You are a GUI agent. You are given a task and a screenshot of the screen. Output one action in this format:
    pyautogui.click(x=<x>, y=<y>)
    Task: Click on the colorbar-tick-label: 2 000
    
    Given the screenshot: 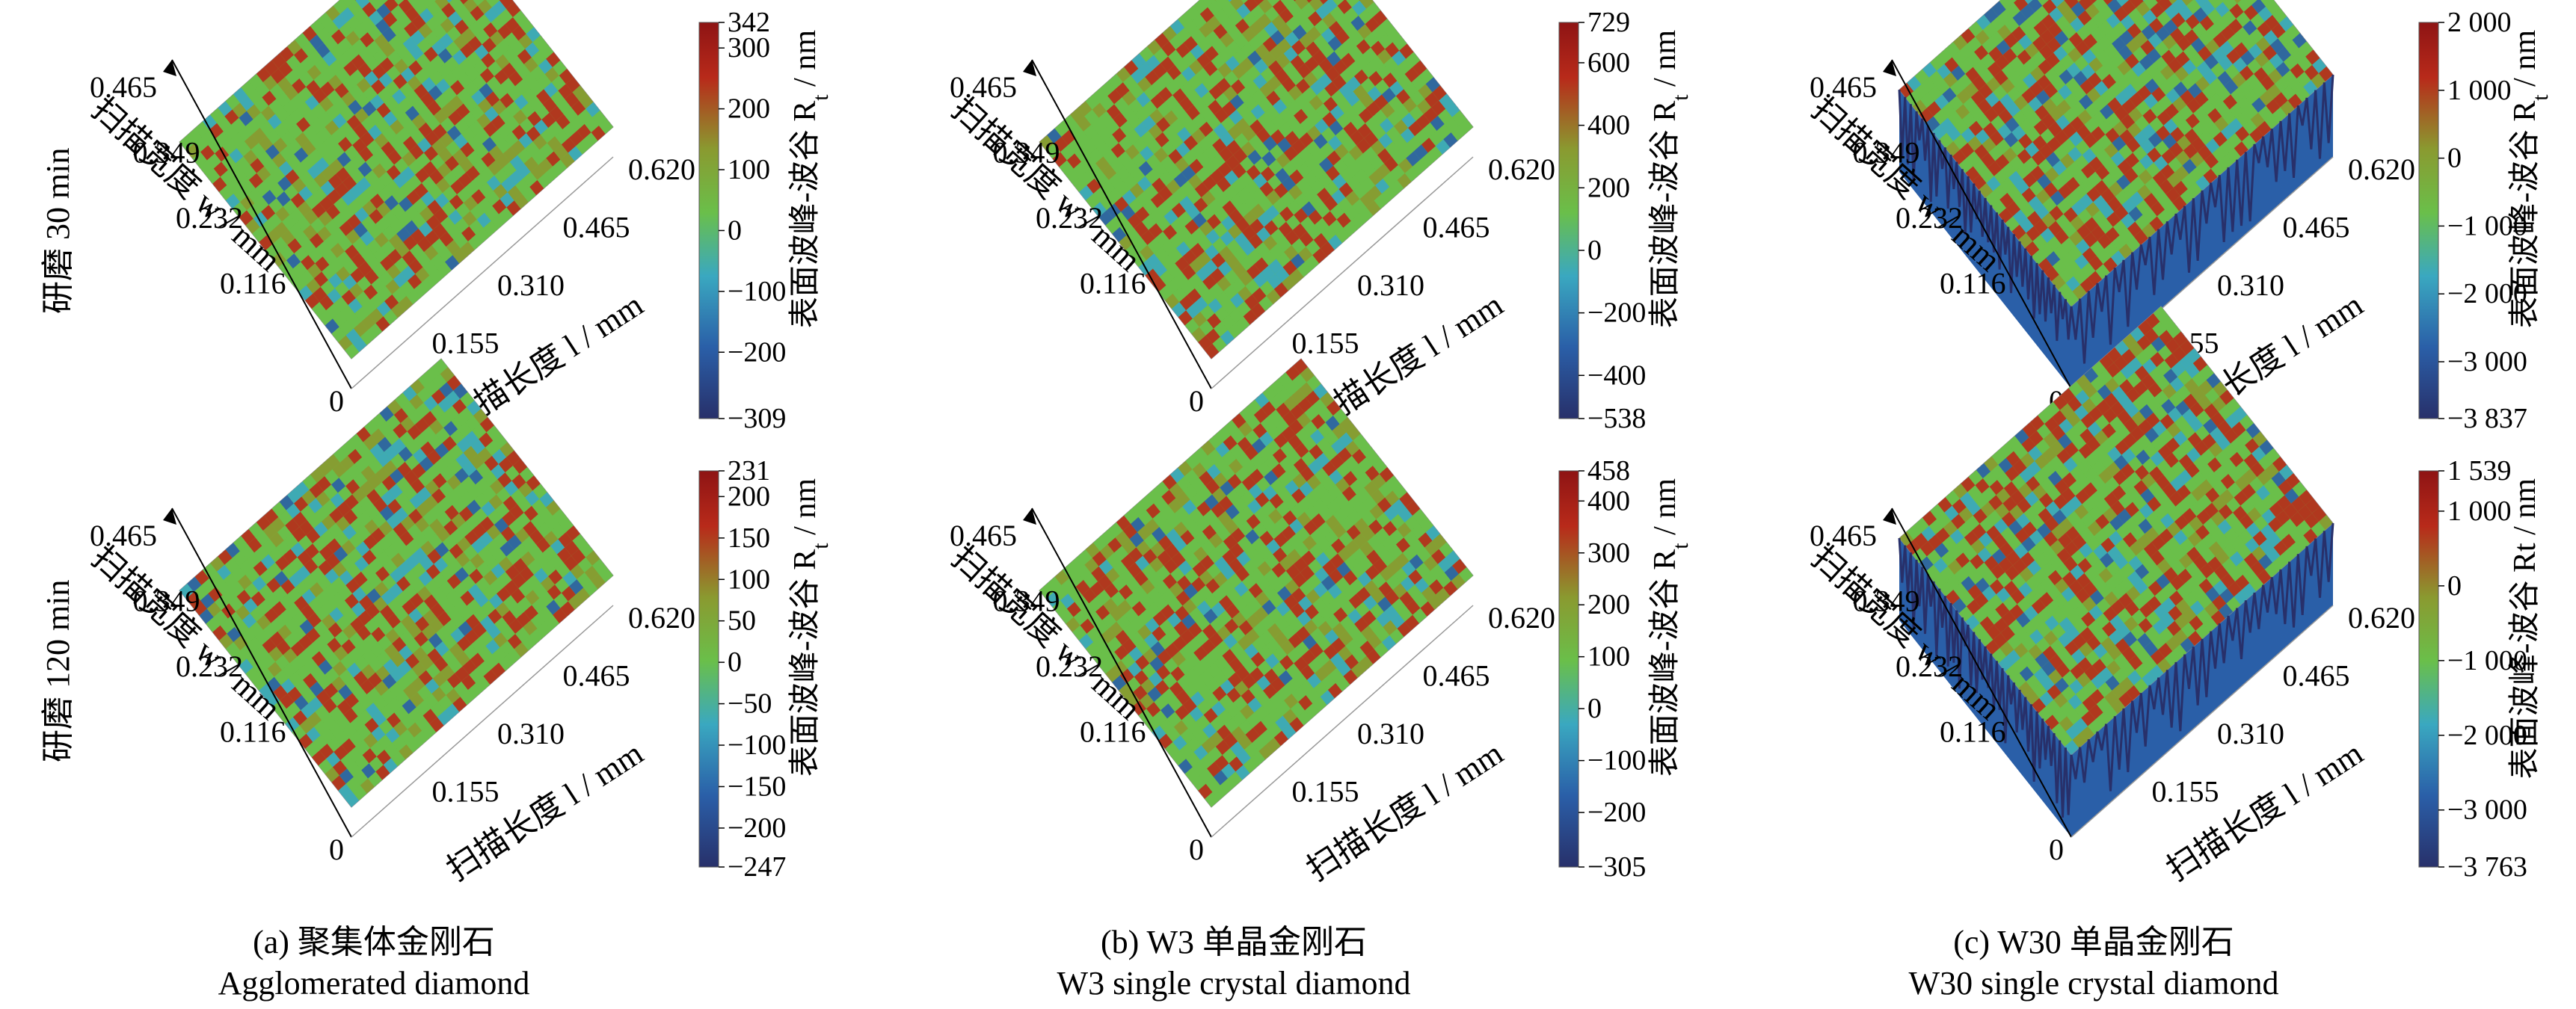 What is the action you would take?
    pyautogui.click(x=2479, y=23)
    